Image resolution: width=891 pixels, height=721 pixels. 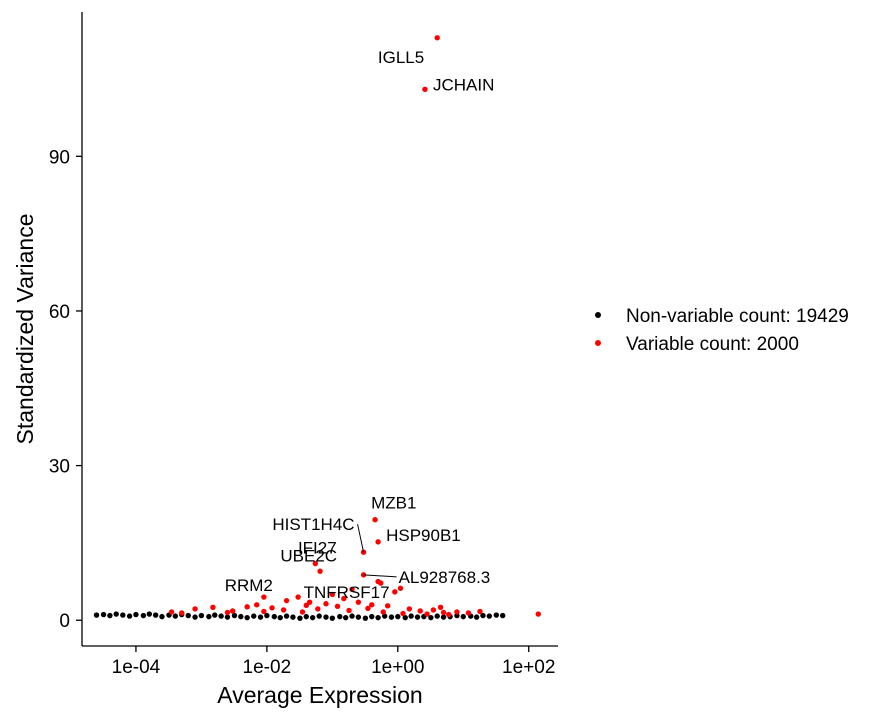 What do you see at coordinates (712, 344) in the screenshot?
I see `legend-label-variable: Variable count: 2000` at bounding box center [712, 344].